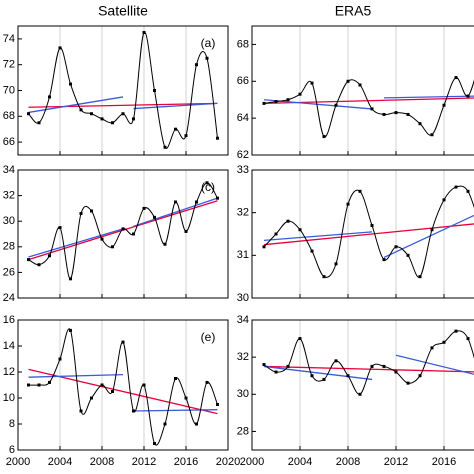 This screenshot has width=474, height=474. What do you see at coordinates (9, 320) in the screenshot?
I see `y-tick-label: 16` at bounding box center [9, 320].